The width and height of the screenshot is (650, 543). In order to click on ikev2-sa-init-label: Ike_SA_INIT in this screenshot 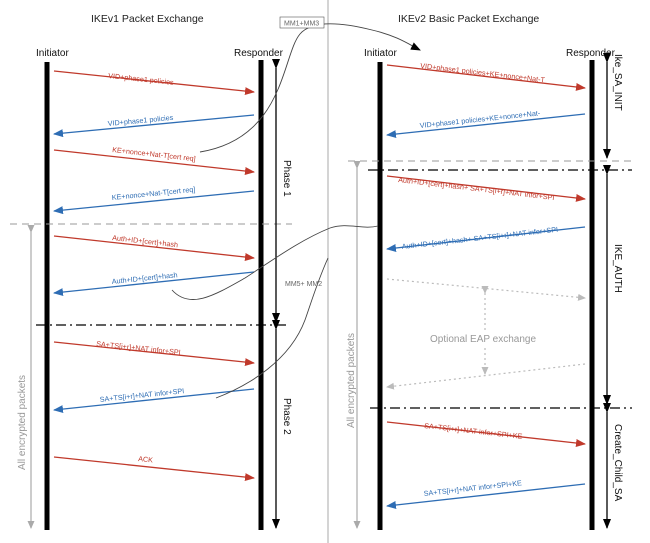, I will do `click(617, 82)`.